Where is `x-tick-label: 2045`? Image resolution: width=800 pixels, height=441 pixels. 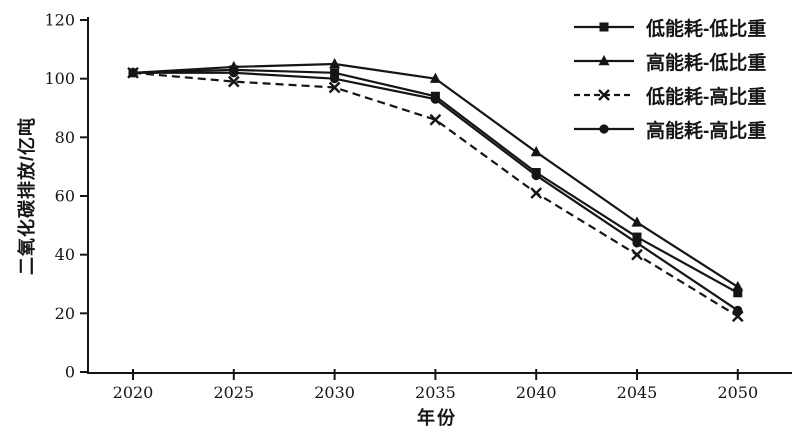 x-tick-label: 2045 is located at coordinates (637, 392).